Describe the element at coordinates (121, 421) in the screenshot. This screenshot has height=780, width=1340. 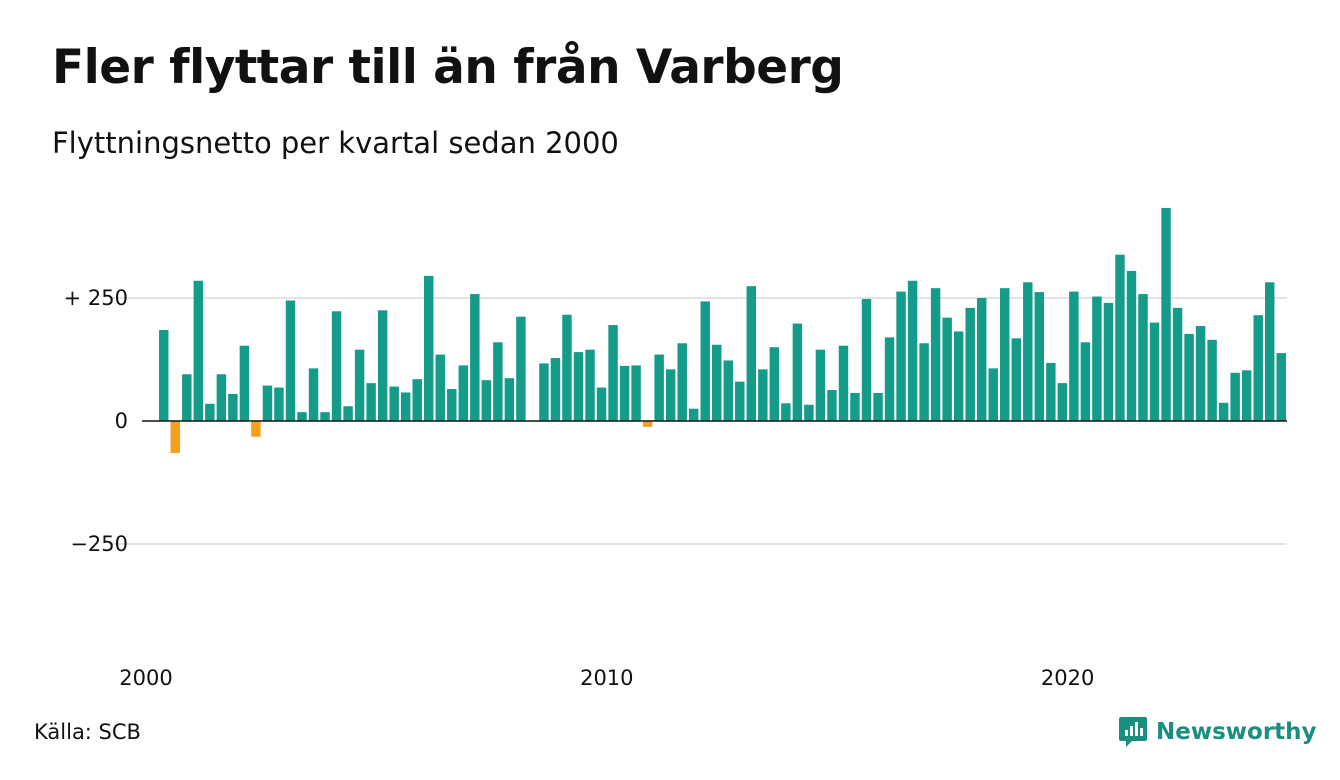
I see `y-tick-label: 0` at that location.